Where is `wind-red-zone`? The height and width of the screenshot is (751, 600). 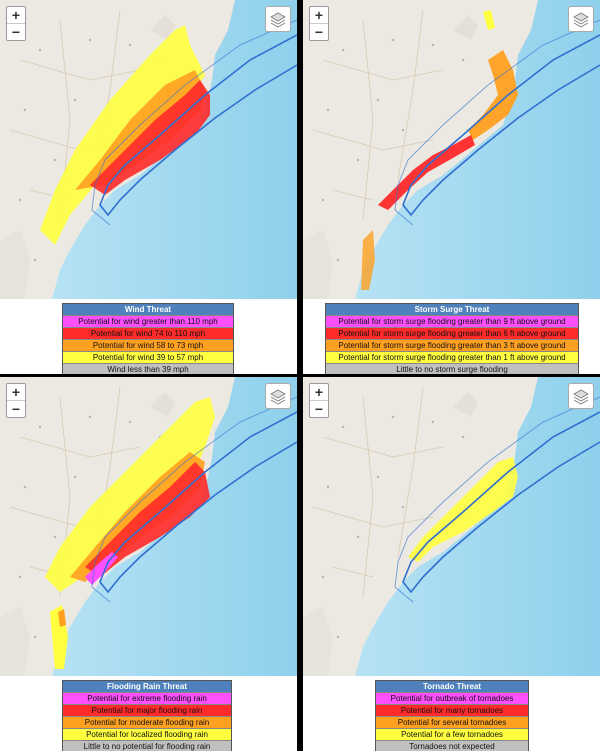
wind-red-zone is located at coordinates (150, 137).